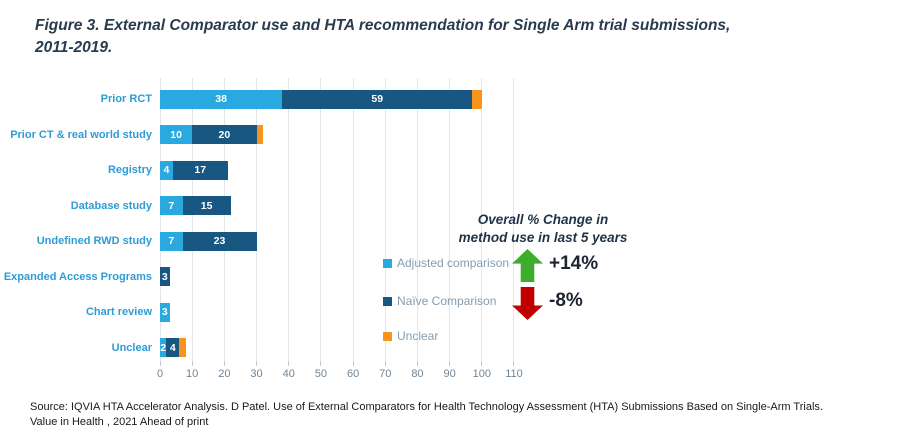  I want to click on bar-segment: 20, so click(224, 134).